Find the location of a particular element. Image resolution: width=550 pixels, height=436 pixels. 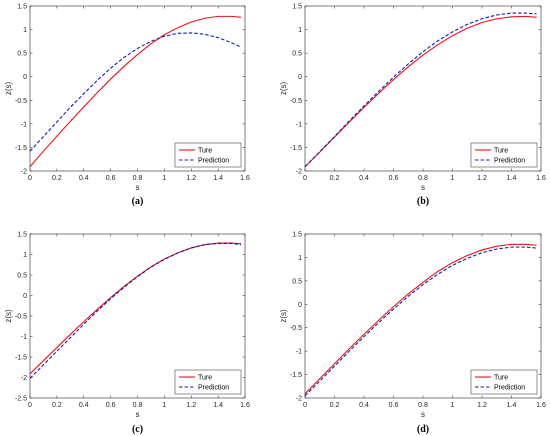

panel-caption: (a) is located at coordinates (138, 201).